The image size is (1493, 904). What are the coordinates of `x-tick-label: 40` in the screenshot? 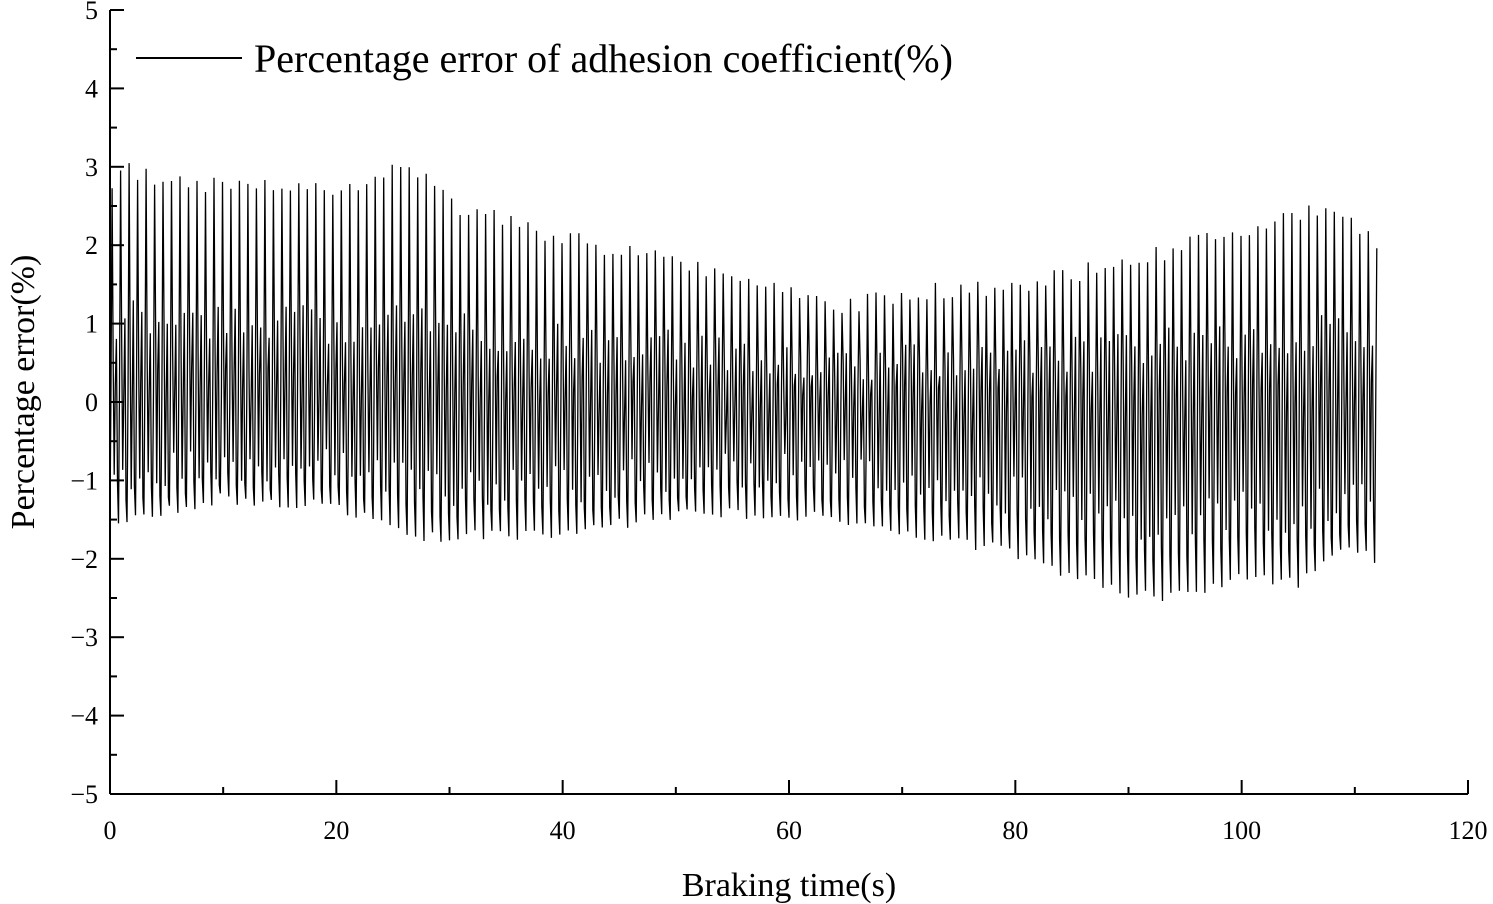 It's located at (563, 830).